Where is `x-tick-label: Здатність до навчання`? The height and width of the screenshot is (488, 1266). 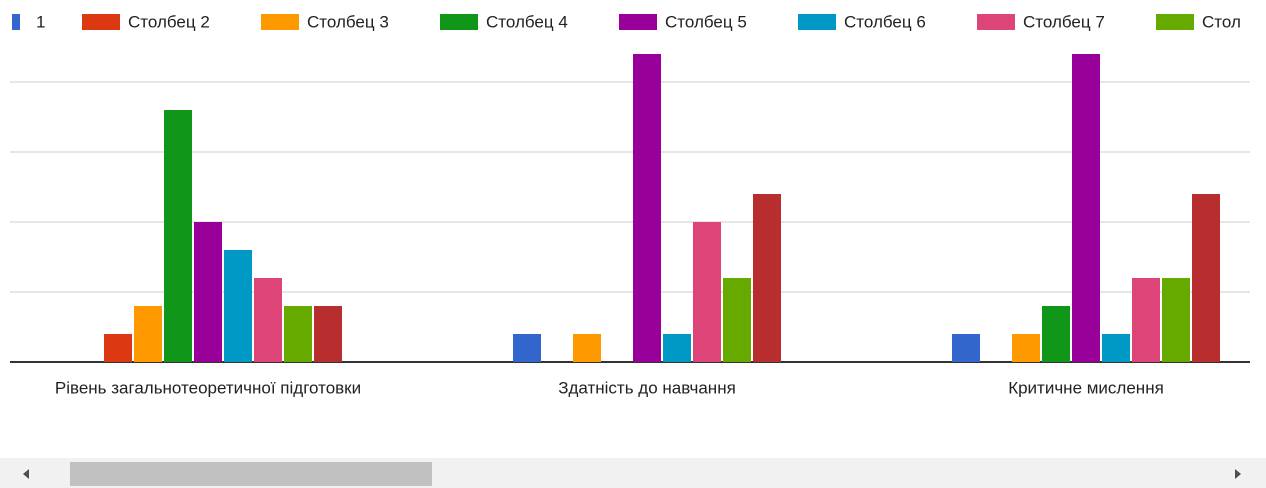 x-tick-label: Здатність до навчання is located at coordinates (647, 387).